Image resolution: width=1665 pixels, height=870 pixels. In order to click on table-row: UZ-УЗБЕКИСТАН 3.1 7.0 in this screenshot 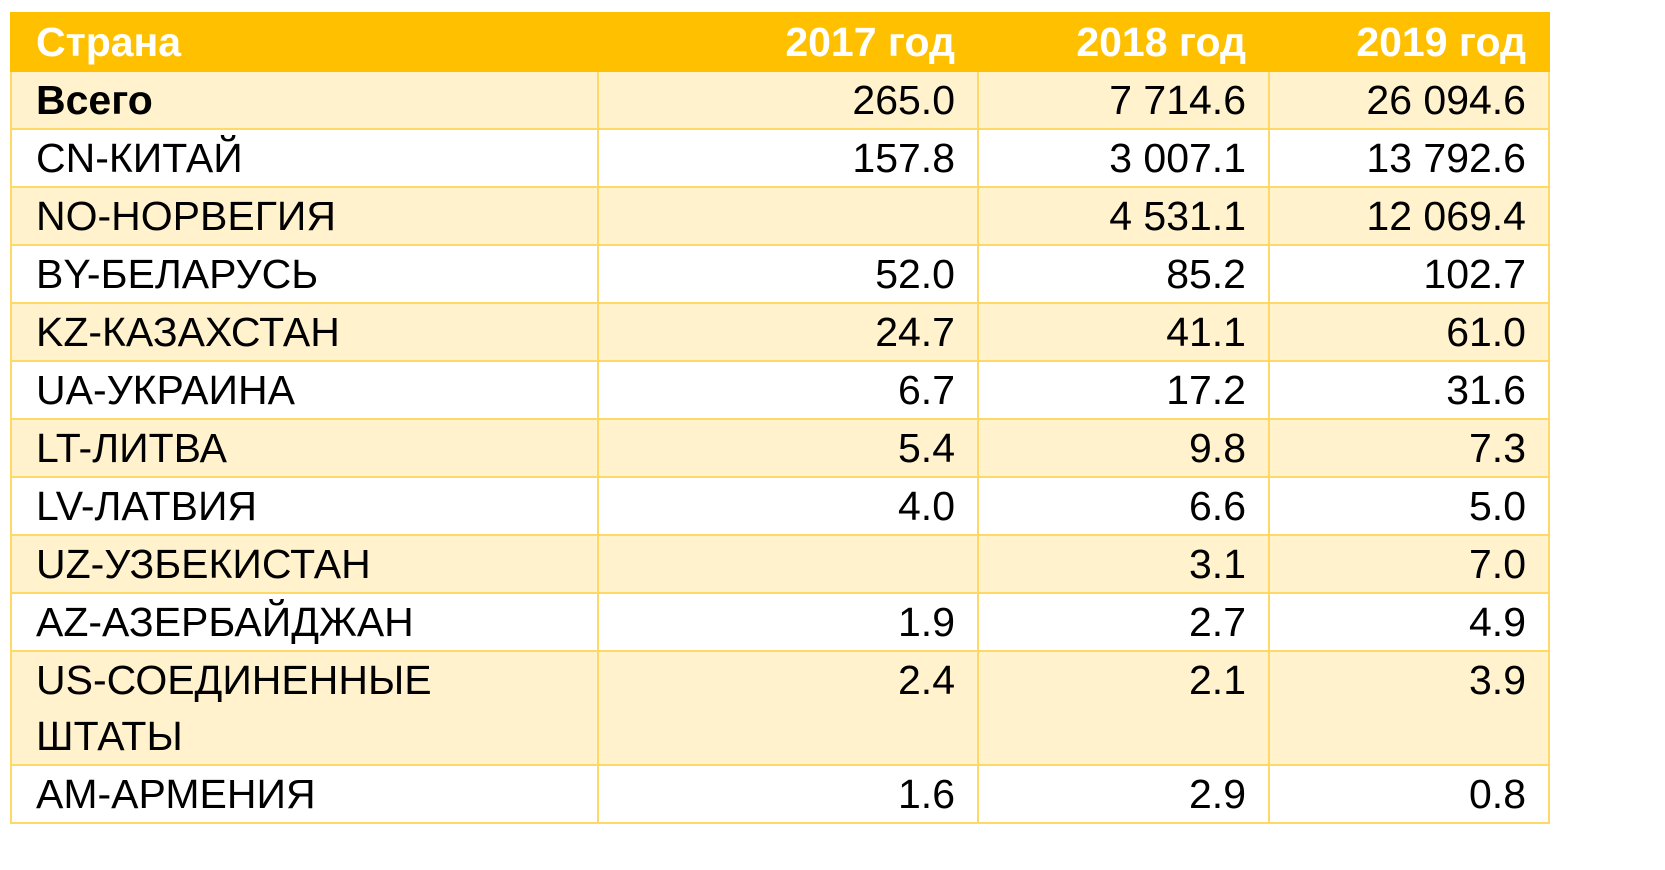, I will do `click(780, 564)`.